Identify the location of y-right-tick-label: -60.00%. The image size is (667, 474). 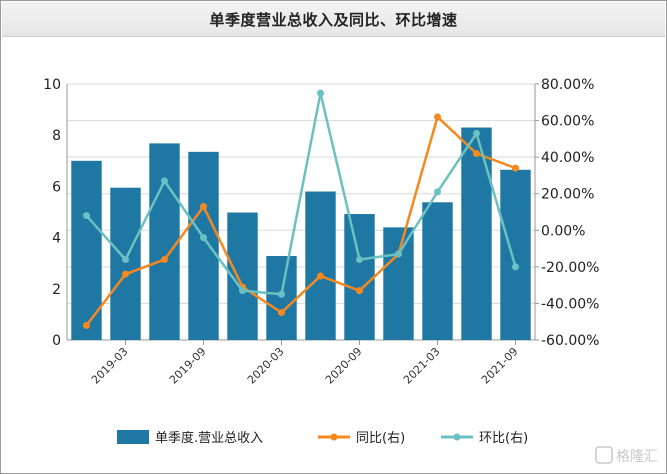
(570, 341).